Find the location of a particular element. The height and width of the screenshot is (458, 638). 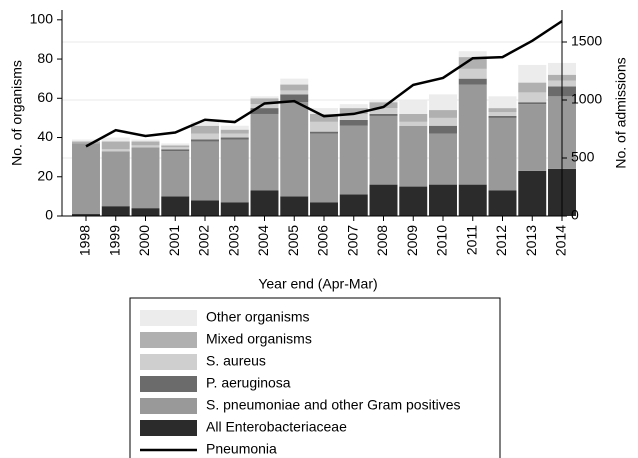

x-axis-label: Year end (Apr-Mar) is located at coordinates (317, 284).